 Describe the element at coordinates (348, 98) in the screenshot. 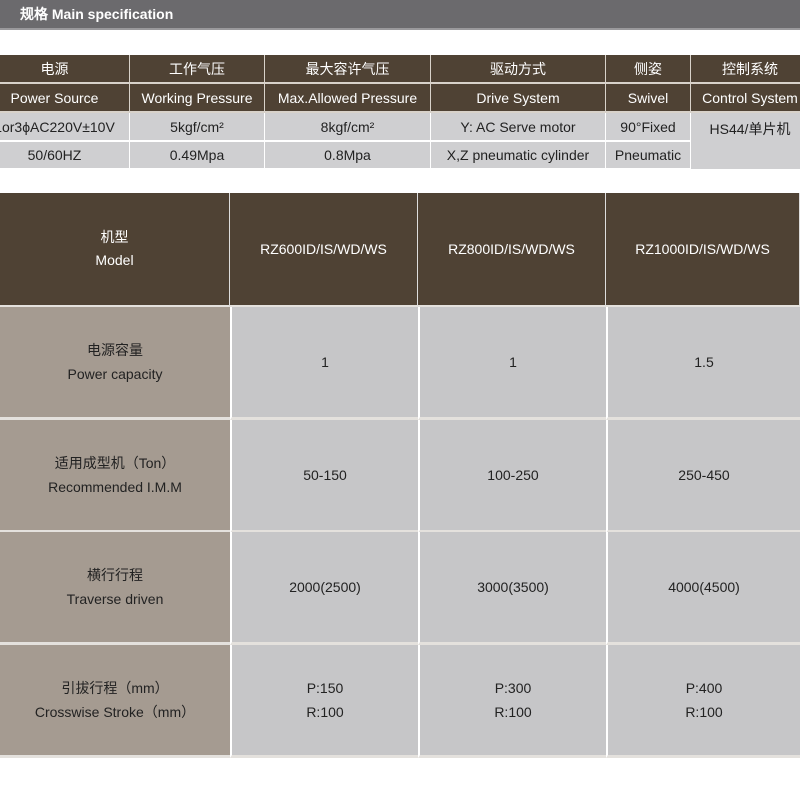

I see `spec-header-en: Max.Allowed Pressure` at that location.